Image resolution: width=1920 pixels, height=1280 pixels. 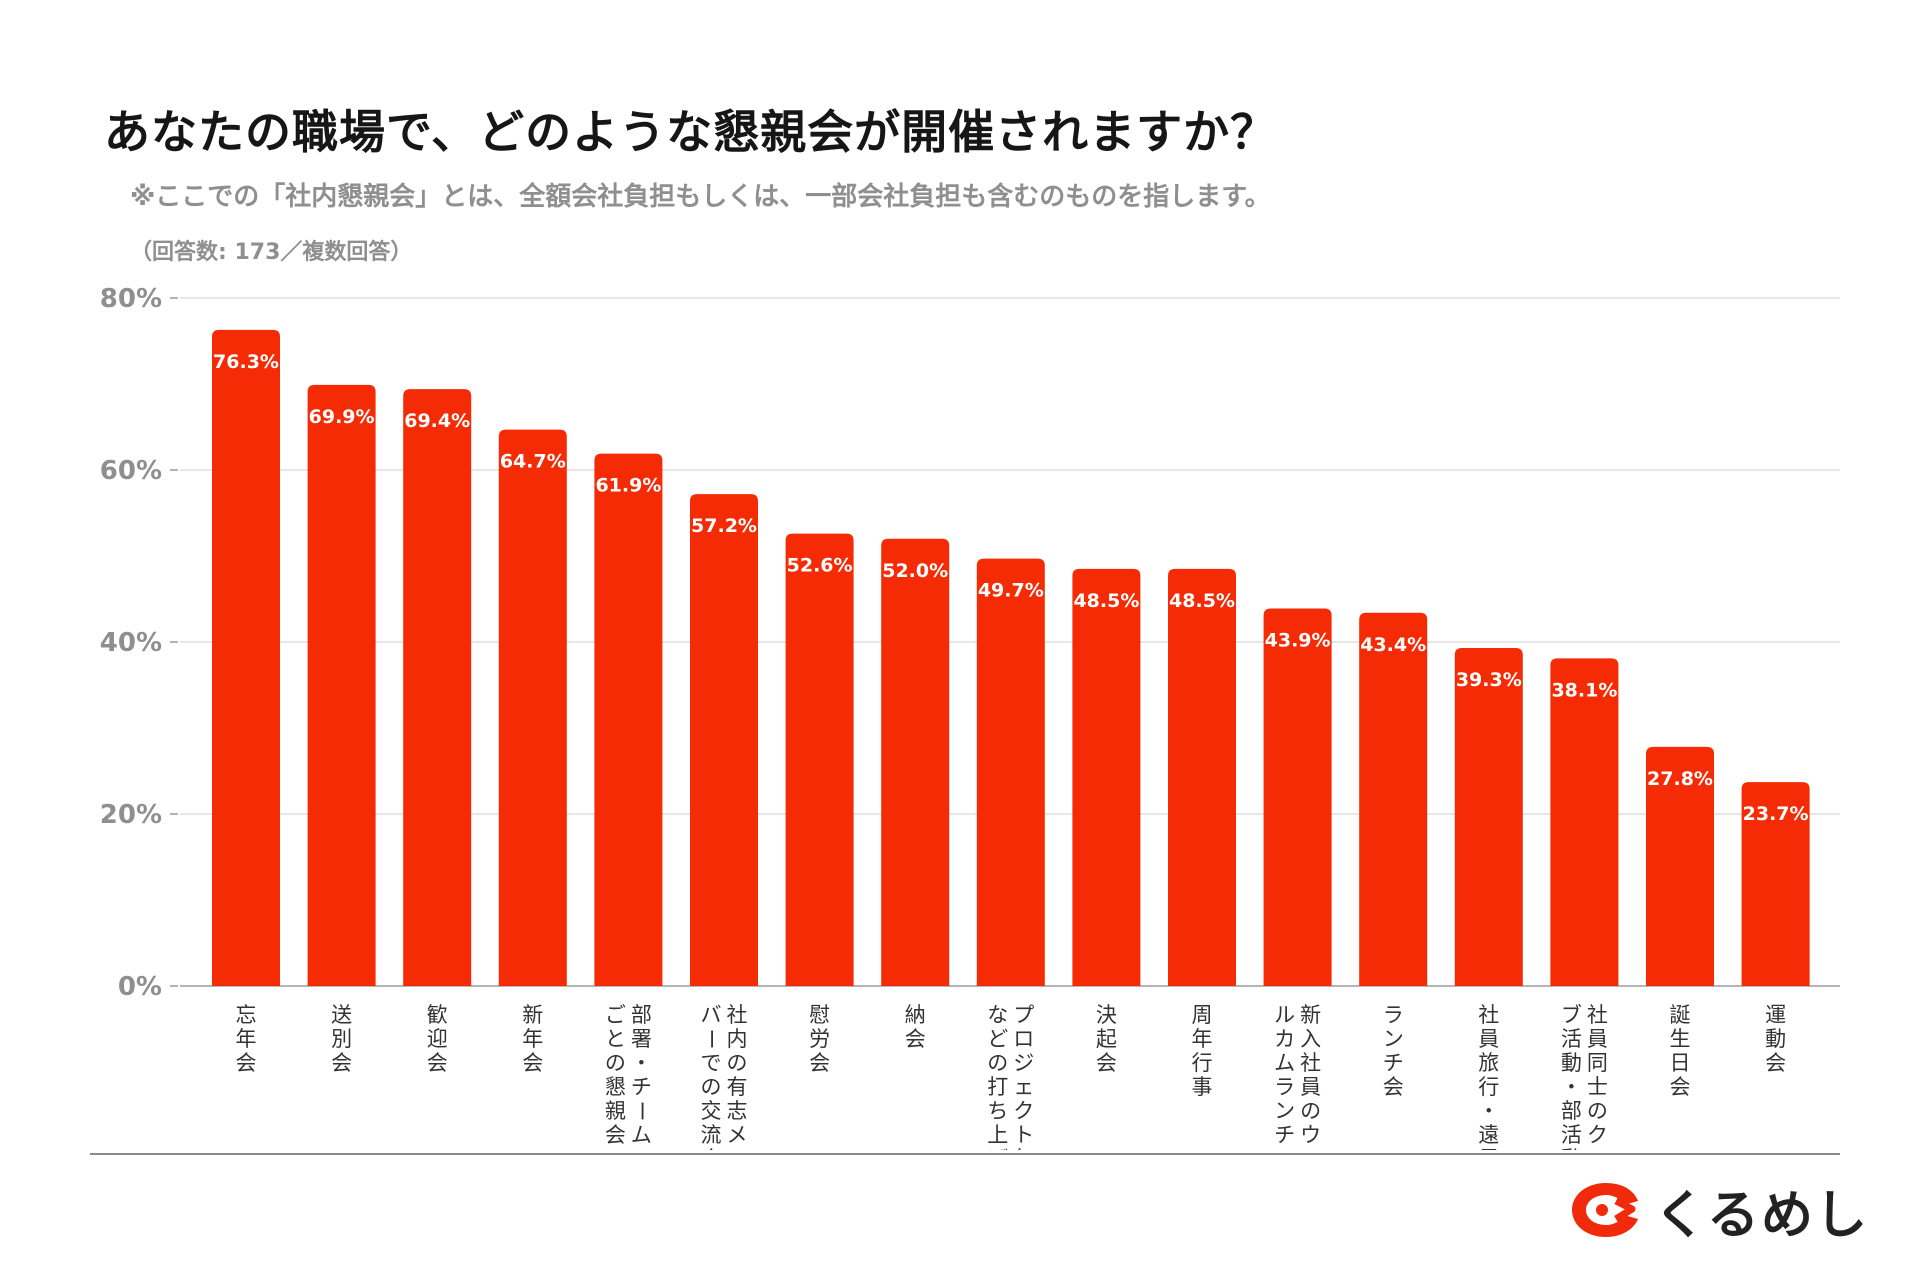 What do you see at coordinates (131, 471) in the screenshot?
I see `y-tick-label: 60%` at bounding box center [131, 471].